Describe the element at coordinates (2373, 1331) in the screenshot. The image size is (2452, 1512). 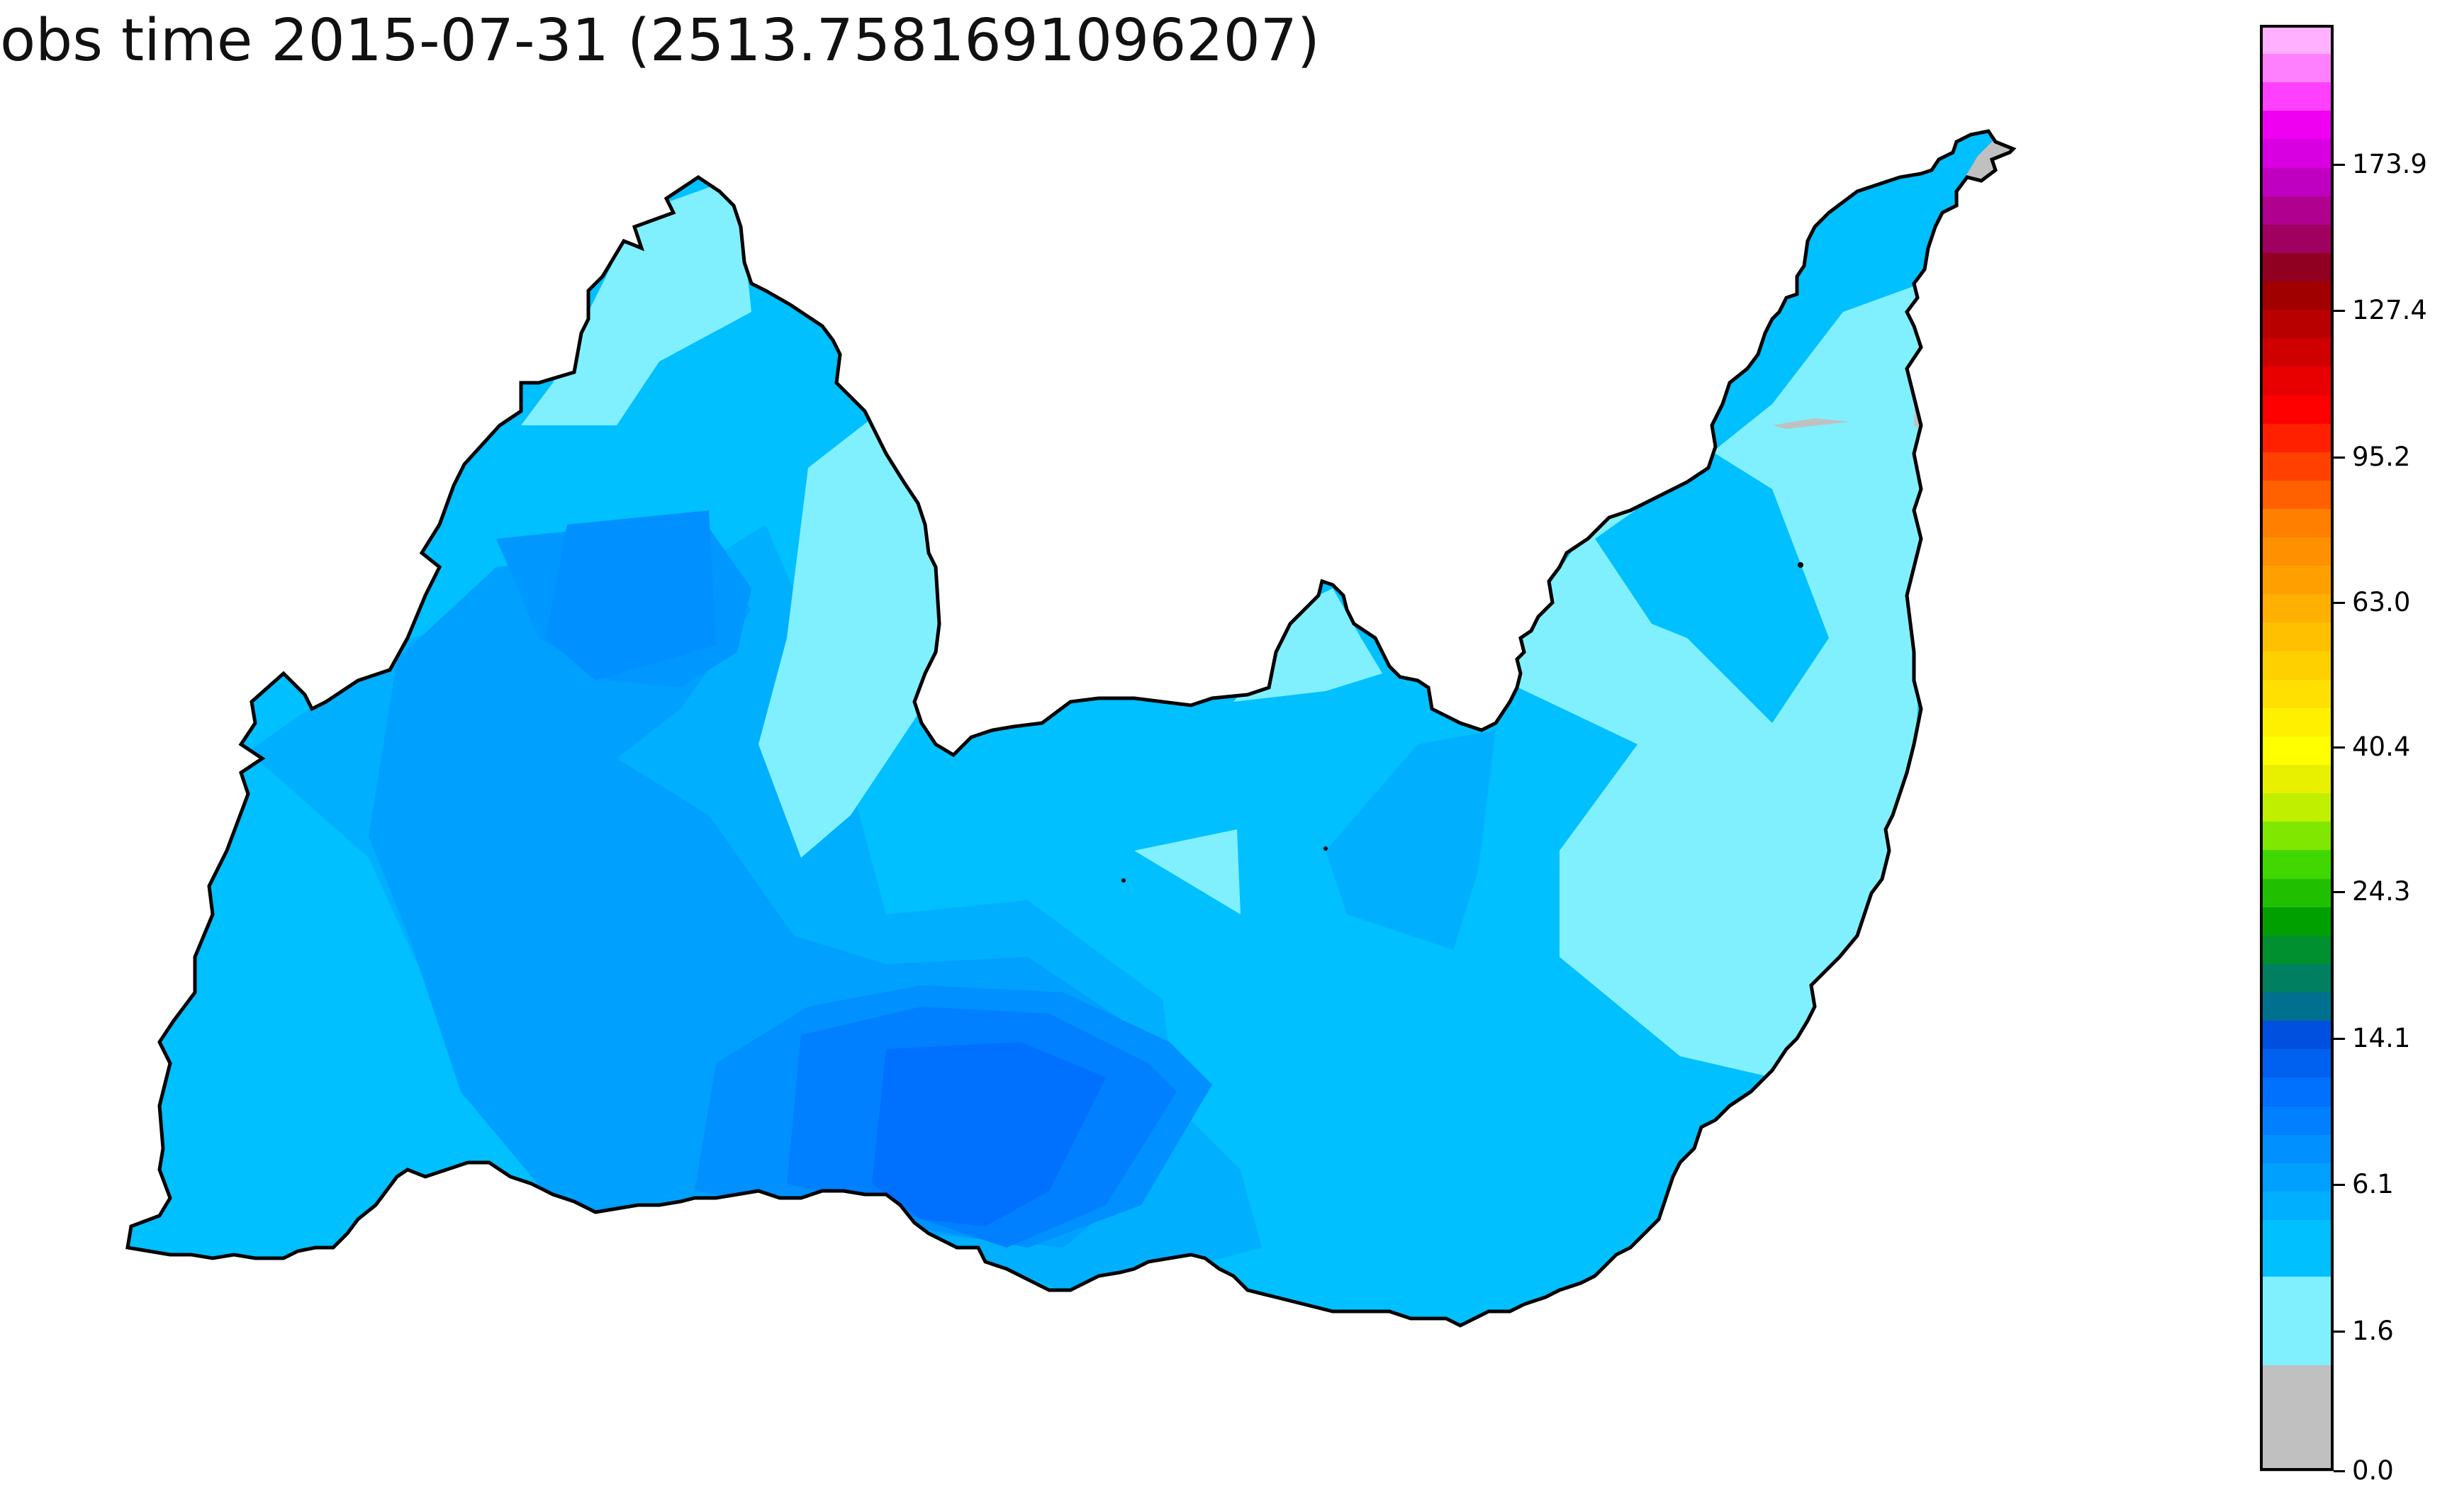
I see `colorbar-tick-label: 1.6` at that location.